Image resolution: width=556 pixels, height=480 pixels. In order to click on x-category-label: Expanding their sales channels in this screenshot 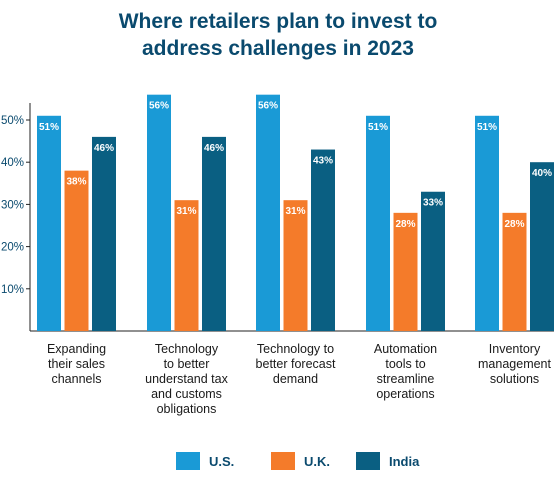, I will do `click(77, 364)`.